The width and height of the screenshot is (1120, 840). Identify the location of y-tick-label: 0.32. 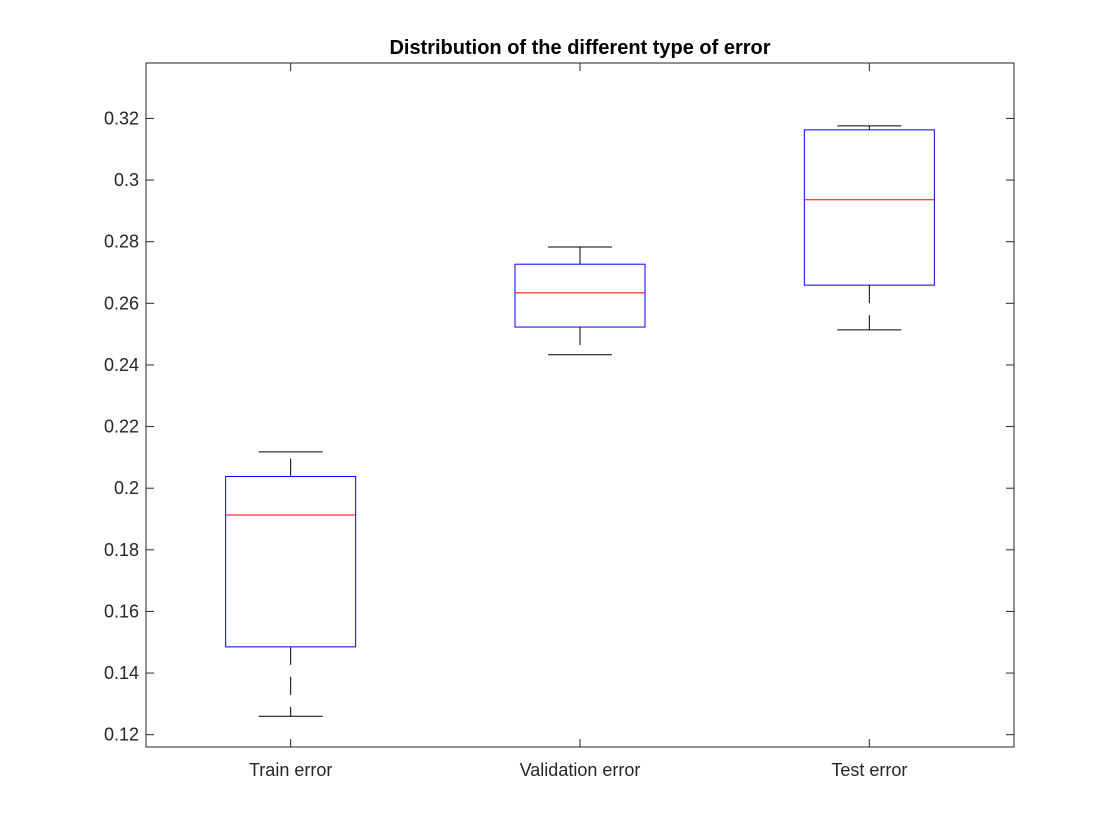
(121, 118).